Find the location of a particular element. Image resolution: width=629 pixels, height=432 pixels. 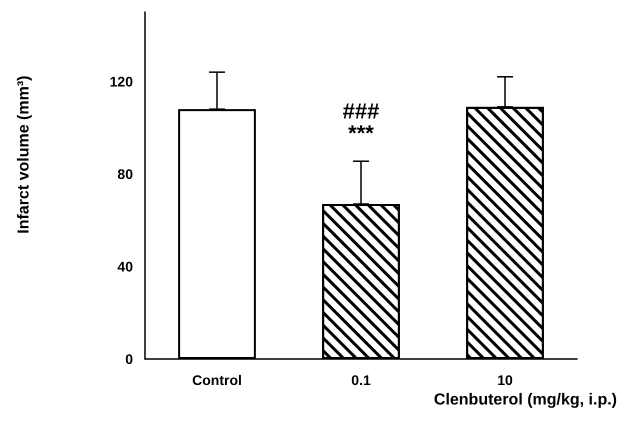

x-tick-label: Control is located at coordinates (217, 380).